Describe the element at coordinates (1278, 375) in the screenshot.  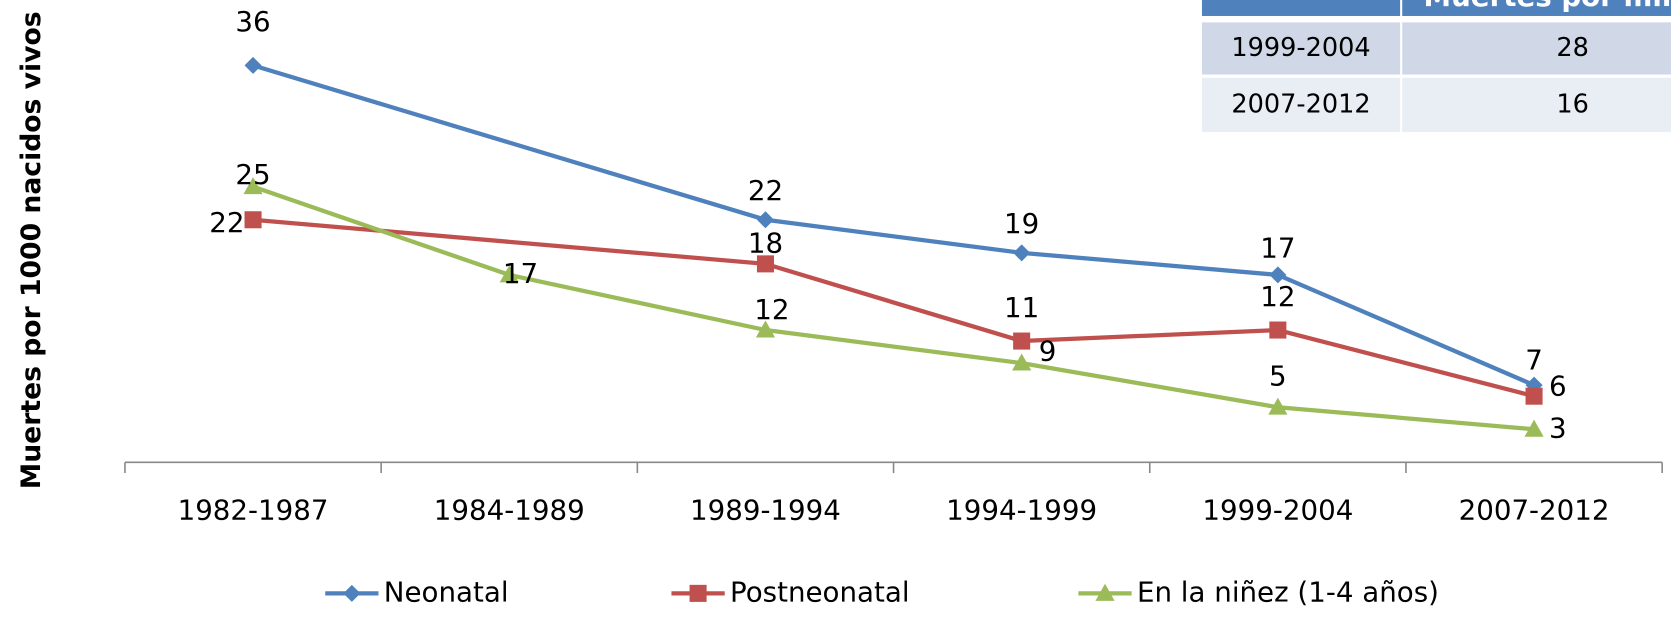
I see `data-label: 5` at that location.